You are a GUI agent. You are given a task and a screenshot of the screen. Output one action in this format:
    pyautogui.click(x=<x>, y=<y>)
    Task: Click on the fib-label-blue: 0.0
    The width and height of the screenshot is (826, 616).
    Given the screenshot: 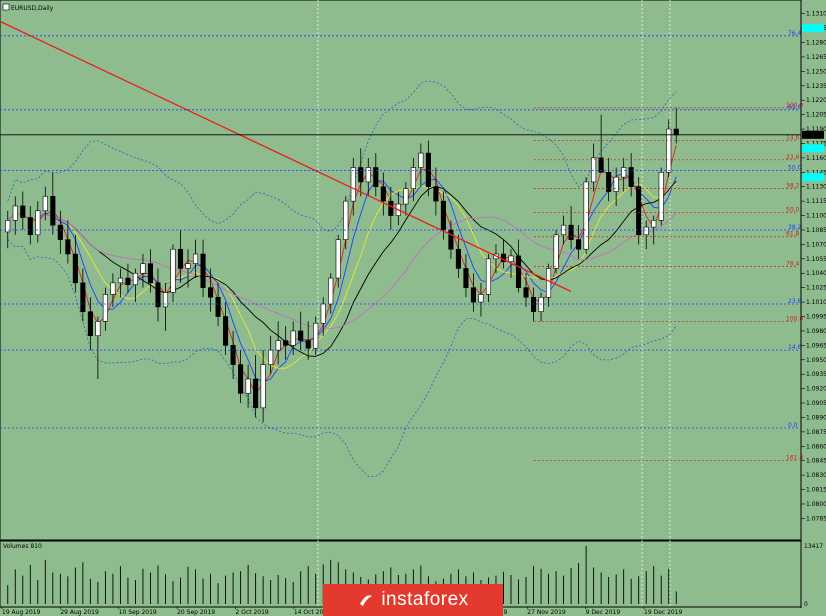 What is the action you would take?
    pyautogui.click(x=793, y=425)
    